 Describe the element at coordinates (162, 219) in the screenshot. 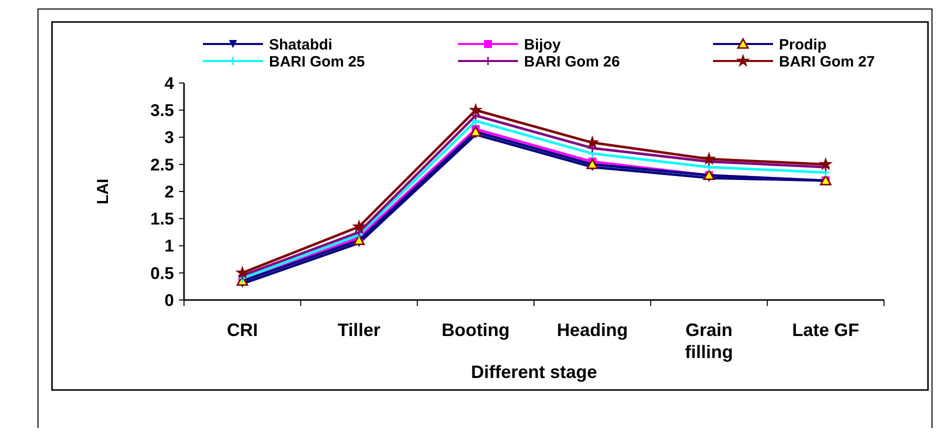

I see `y-tick-label: 1.5` at that location.